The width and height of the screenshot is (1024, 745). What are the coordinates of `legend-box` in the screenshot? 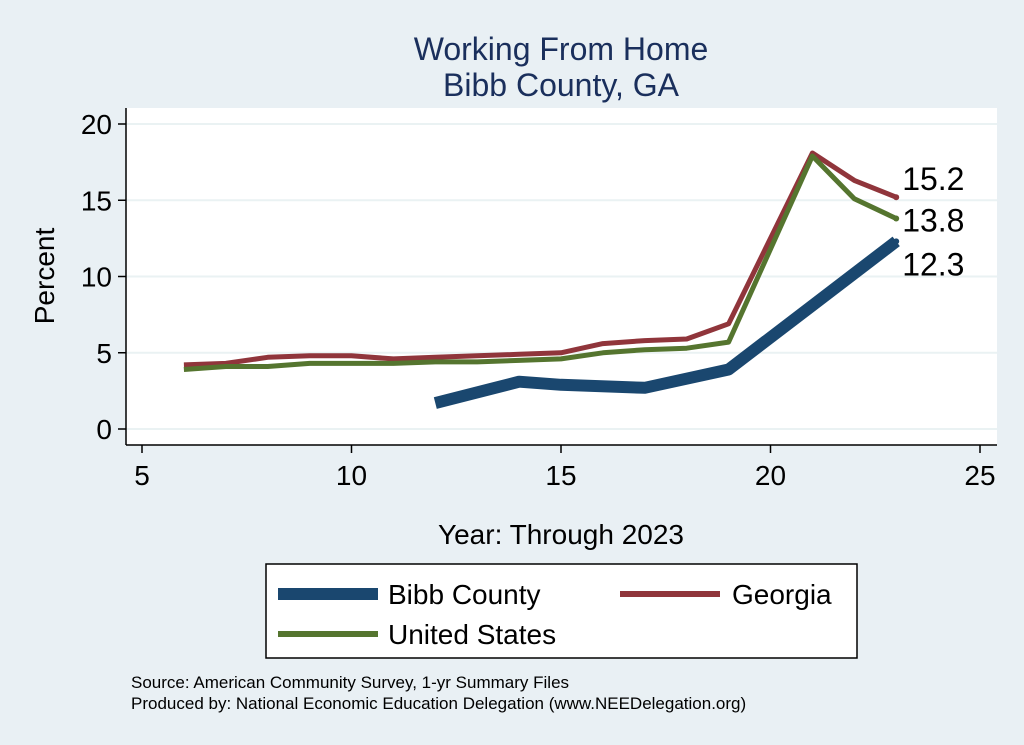 It's located at (561, 611).